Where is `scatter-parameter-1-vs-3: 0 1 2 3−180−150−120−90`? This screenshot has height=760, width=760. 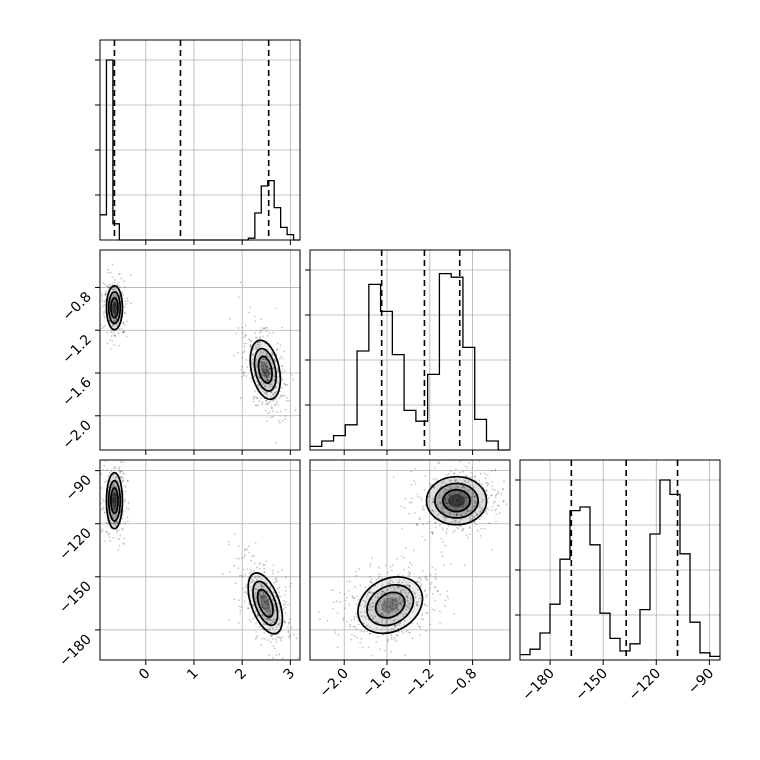
scatter-parameter-1-vs-3: 0 1 2 3−180−150−120−90 is located at coordinates (178, 571).